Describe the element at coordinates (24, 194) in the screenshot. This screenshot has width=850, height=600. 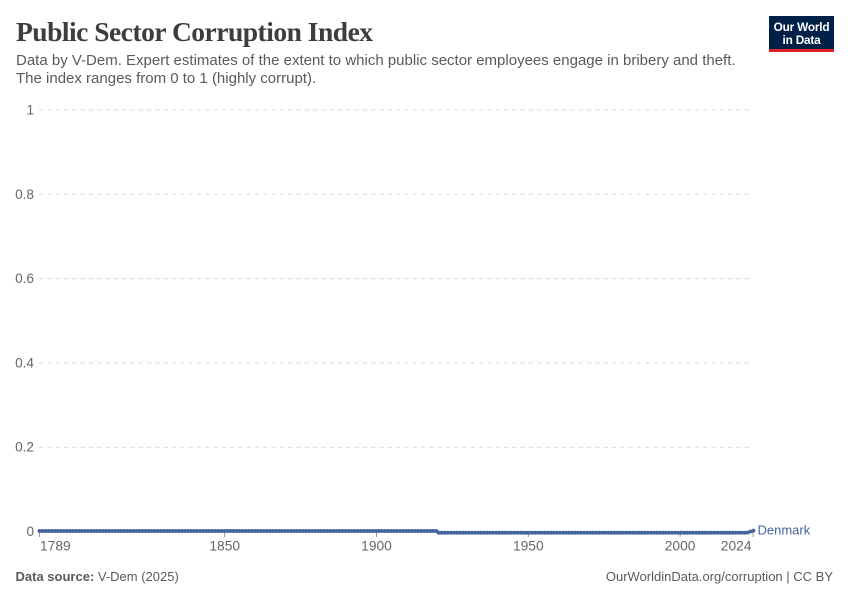
I see `svg-text: 0.8` at that location.